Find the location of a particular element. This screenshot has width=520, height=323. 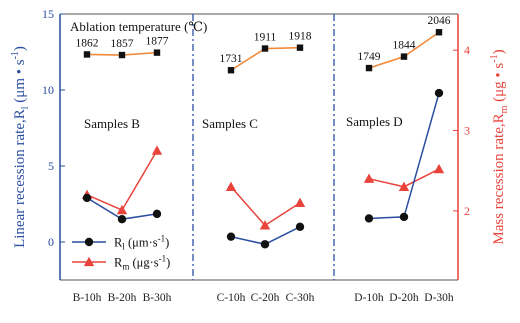

temperature-value-label: 1911 is located at coordinates (265, 38).